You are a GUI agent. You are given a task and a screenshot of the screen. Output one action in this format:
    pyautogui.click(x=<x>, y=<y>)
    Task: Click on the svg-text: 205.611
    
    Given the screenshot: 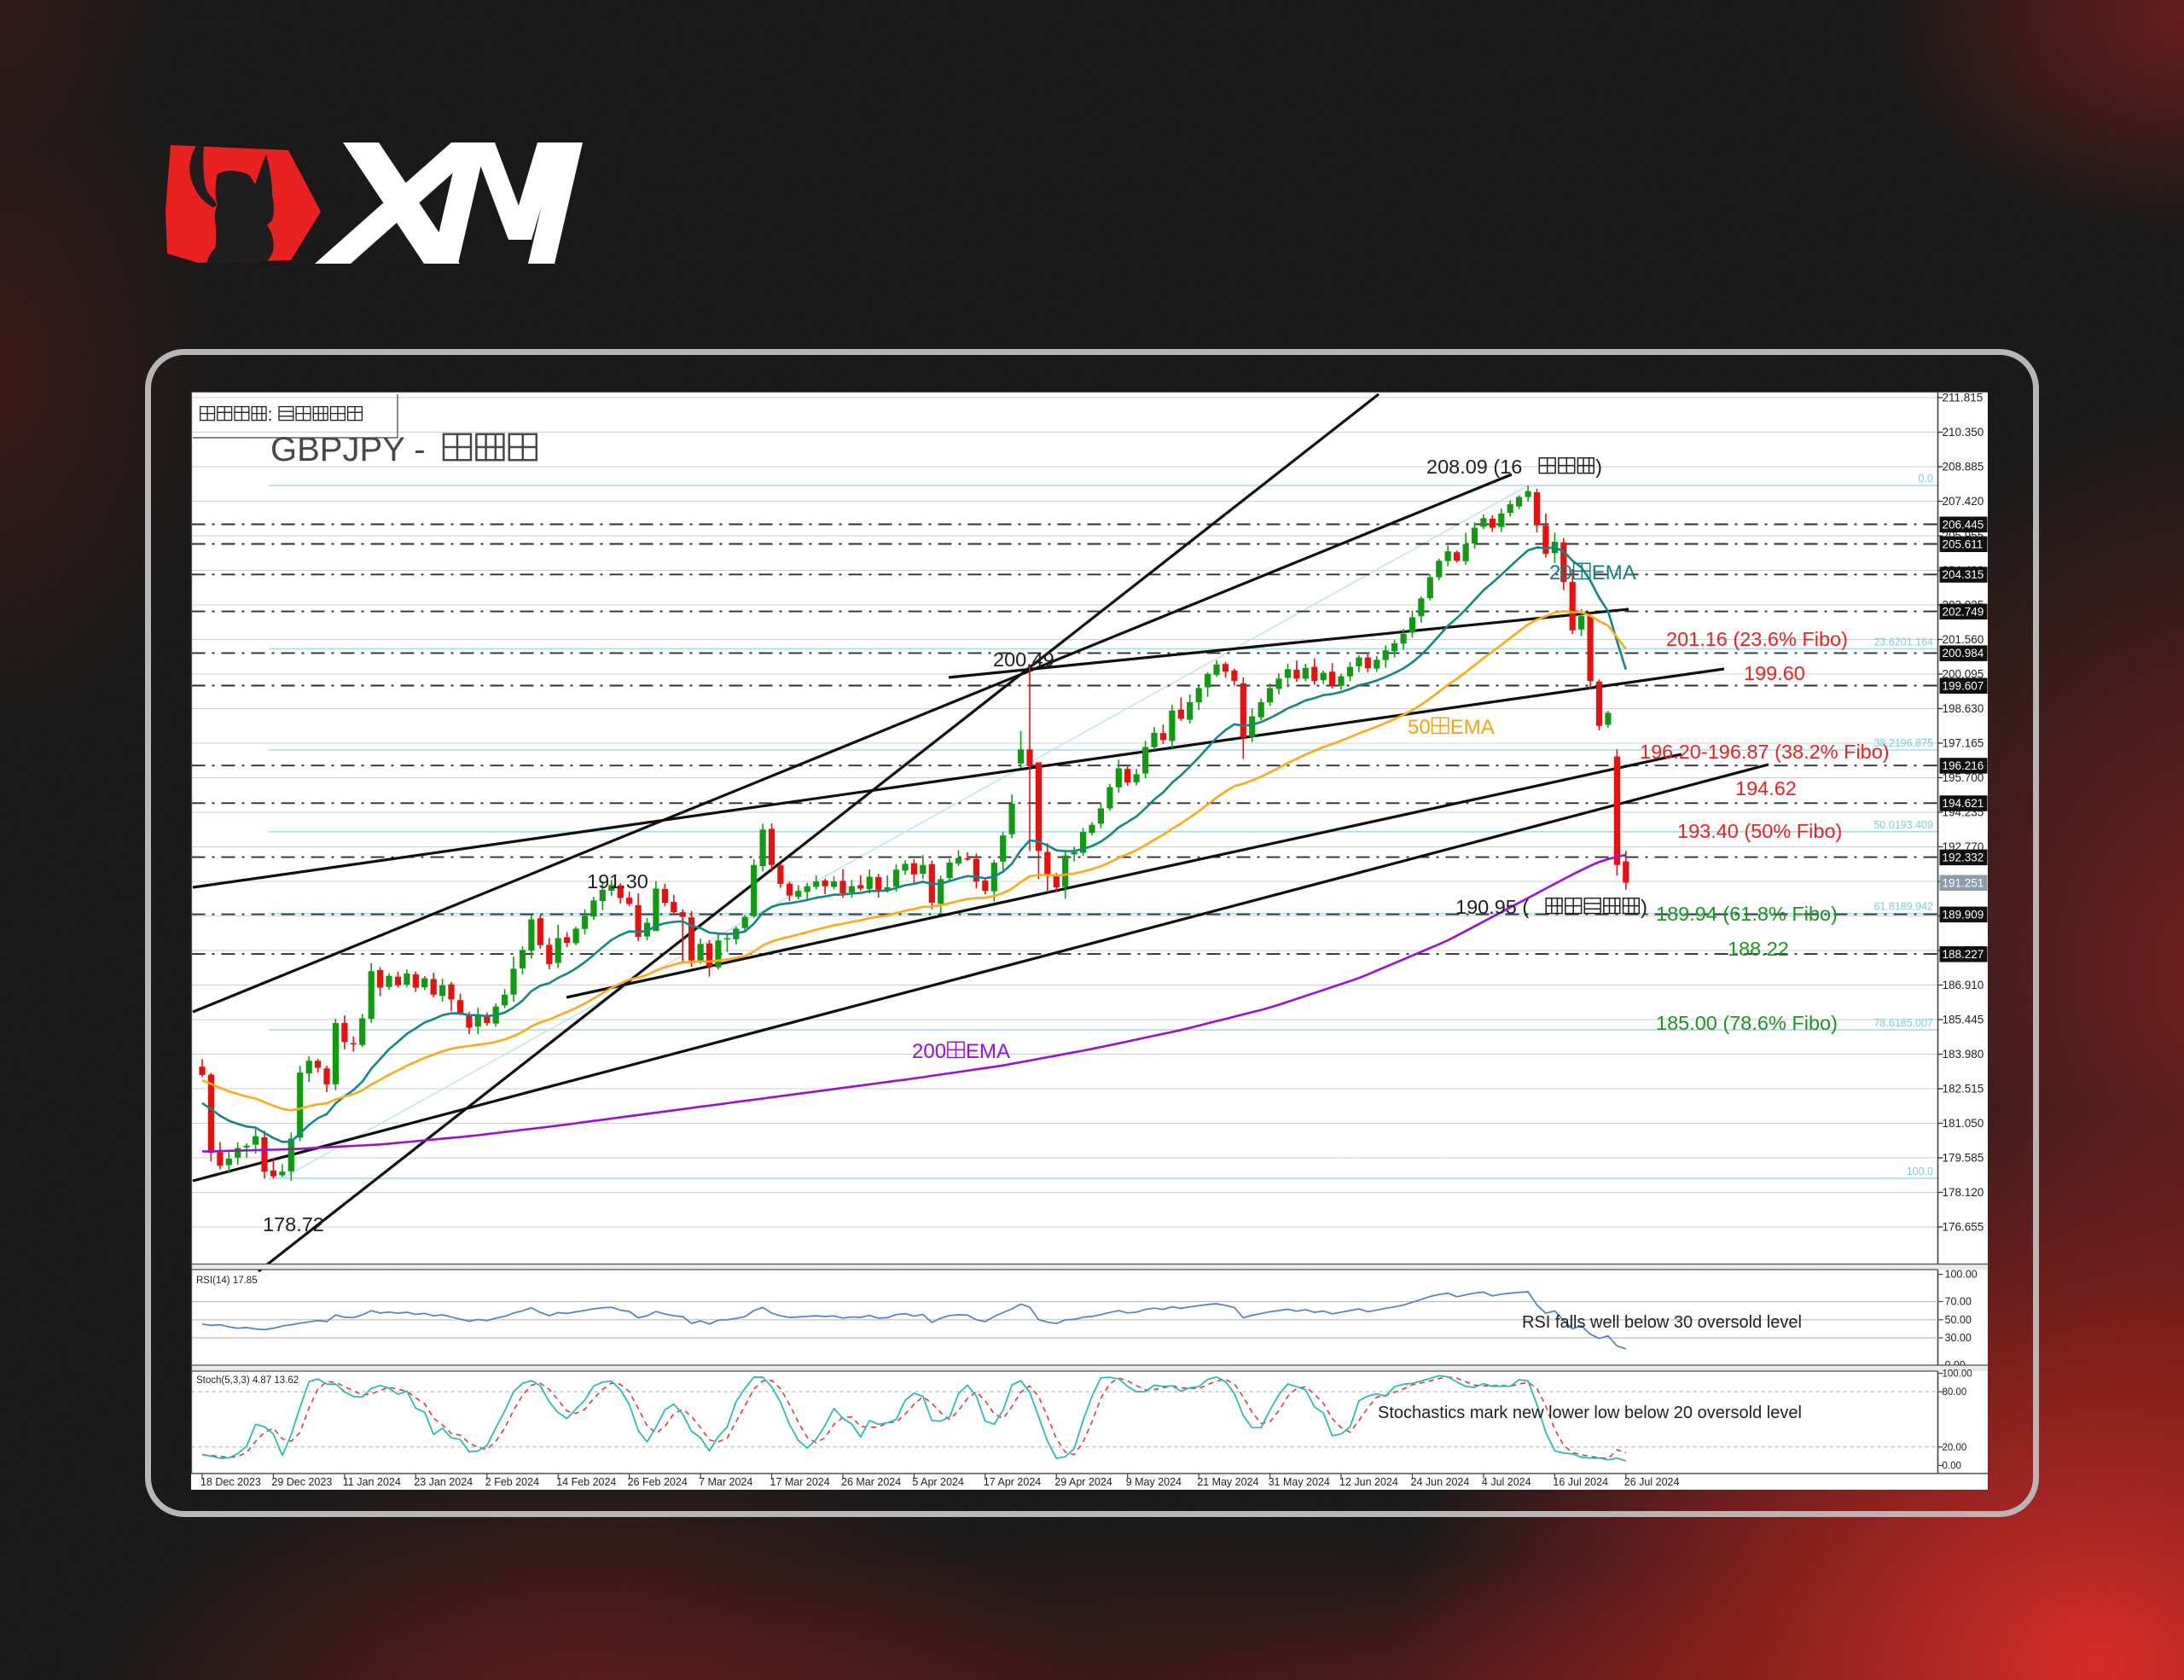 What is the action you would take?
    pyautogui.click(x=1963, y=544)
    